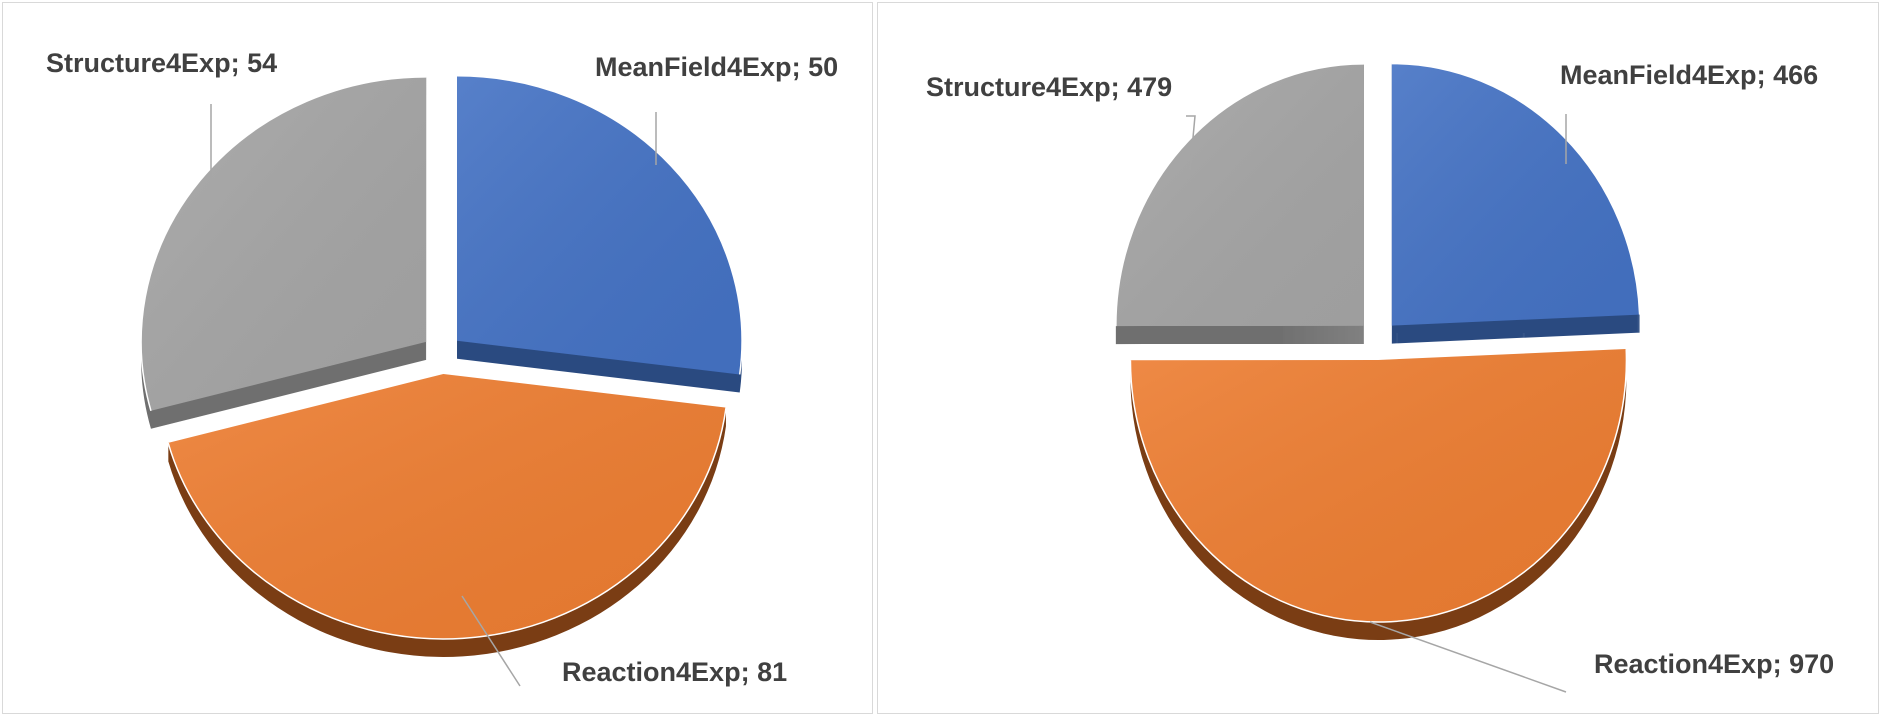  Describe the element at coordinates (1714, 664) in the screenshot. I see `label-reaction-right: Reaction4Exp; 970` at that location.